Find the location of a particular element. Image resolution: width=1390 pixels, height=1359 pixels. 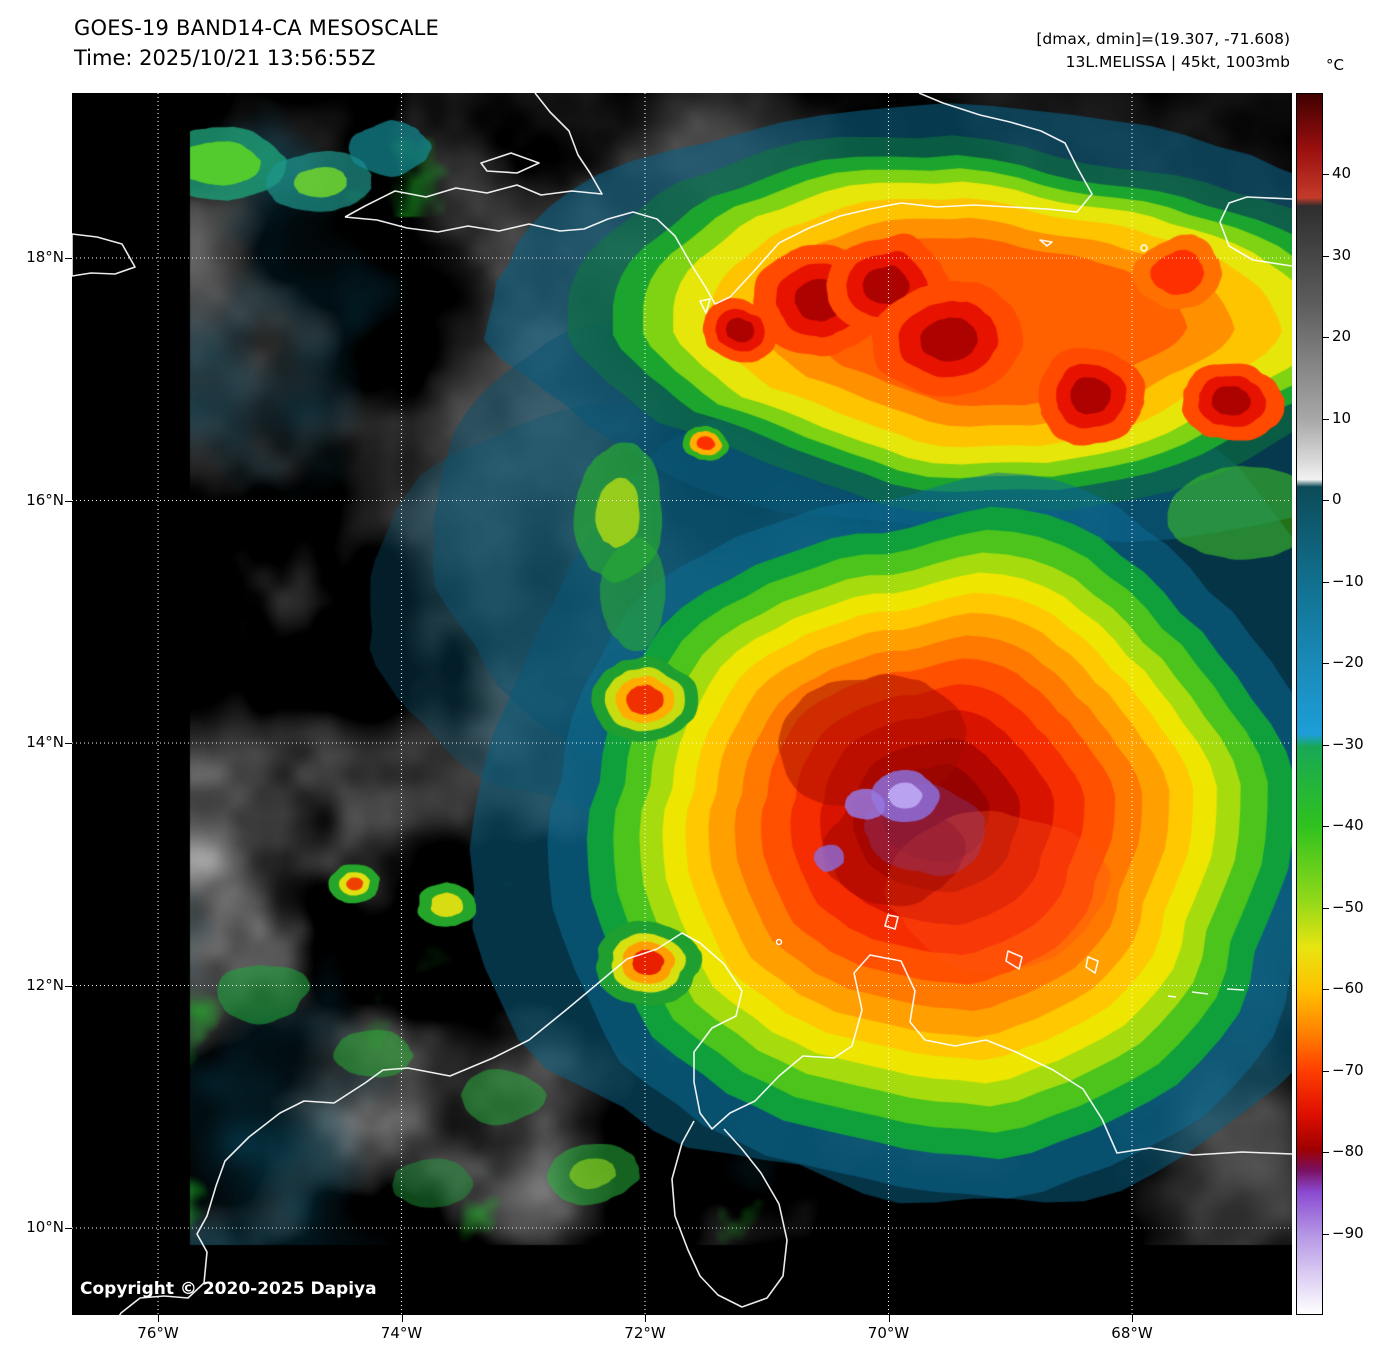

latitude-tick-label: 14°N is located at coordinates (45, 742).